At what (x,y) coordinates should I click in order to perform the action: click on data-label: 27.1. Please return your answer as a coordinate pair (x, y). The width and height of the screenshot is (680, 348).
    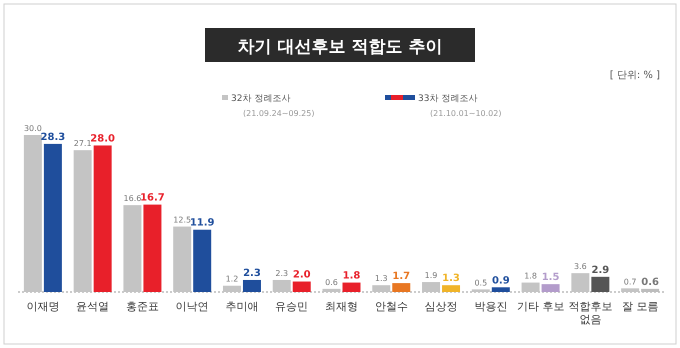
    Looking at the image, I should click on (83, 143).